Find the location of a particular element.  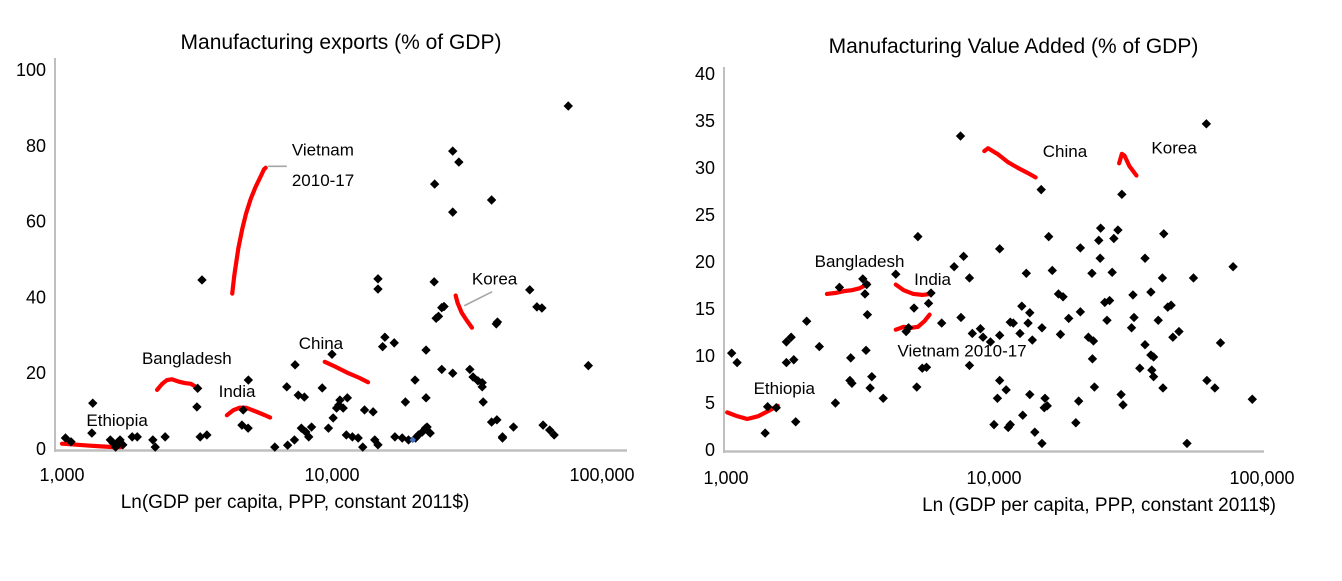

y-tick-label: 100 is located at coordinates (31, 70).